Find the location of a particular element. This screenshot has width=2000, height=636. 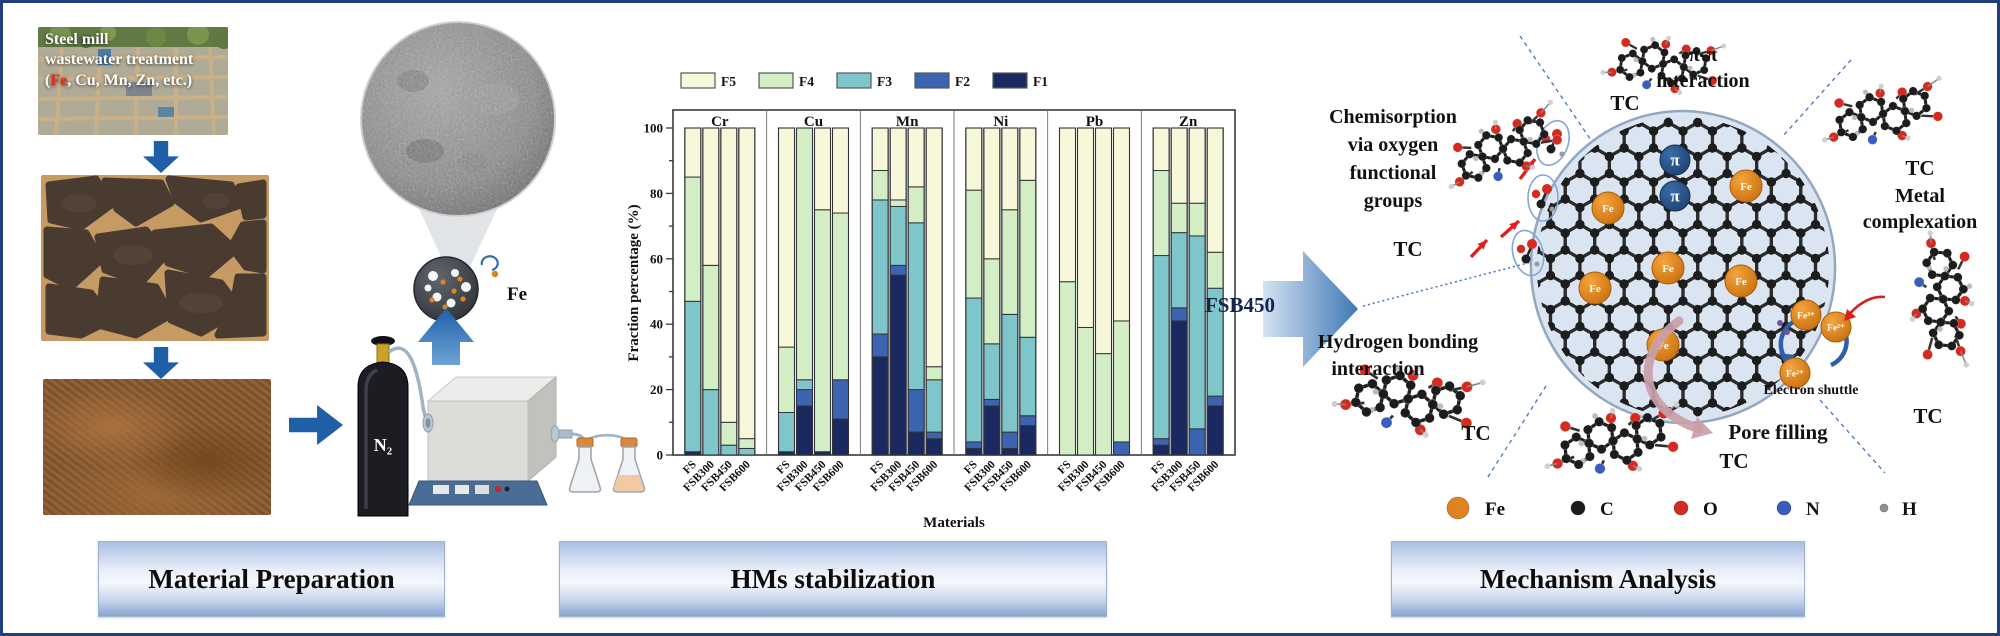

electron-shuttle: Fe³⁺ Fe²⁺ Fe²⁺ is located at coordinates (1831, 342).